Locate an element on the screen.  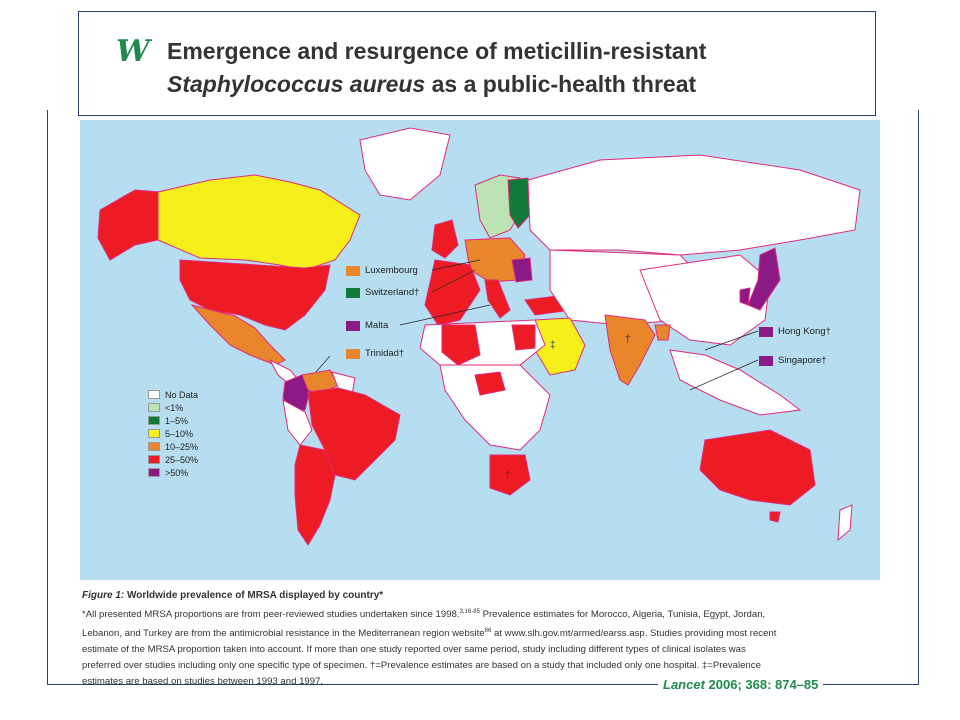
legend-item: No Data is located at coordinates (173, 394).